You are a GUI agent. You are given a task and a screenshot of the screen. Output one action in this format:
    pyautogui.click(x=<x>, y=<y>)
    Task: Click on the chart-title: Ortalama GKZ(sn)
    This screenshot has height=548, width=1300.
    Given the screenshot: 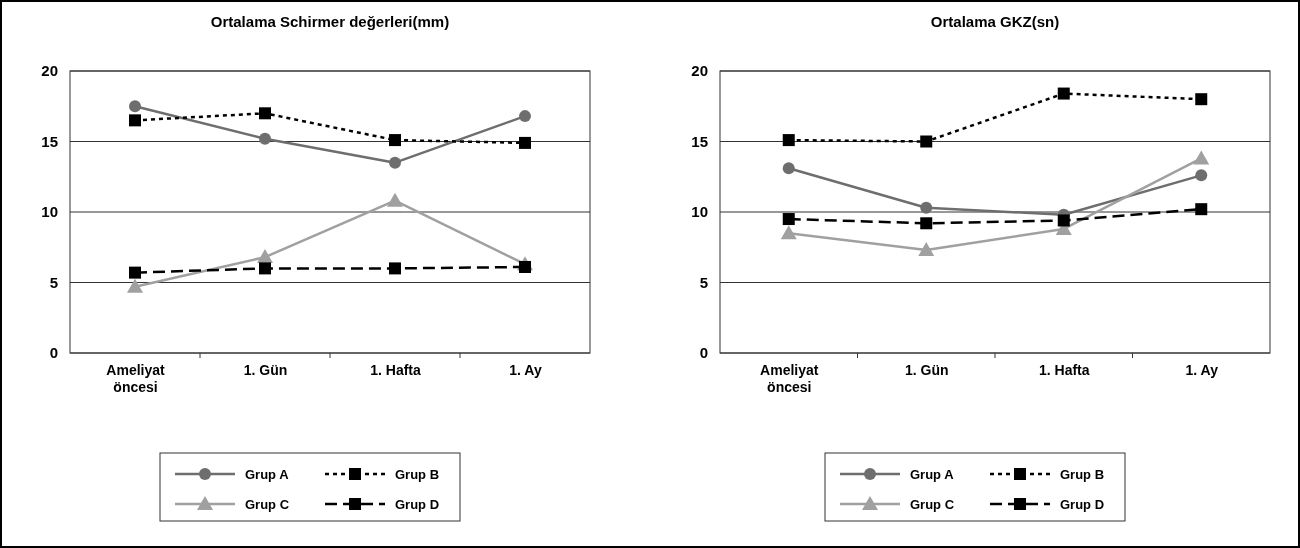 What is the action you would take?
    pyautogui.click(x=995, y=21)
    